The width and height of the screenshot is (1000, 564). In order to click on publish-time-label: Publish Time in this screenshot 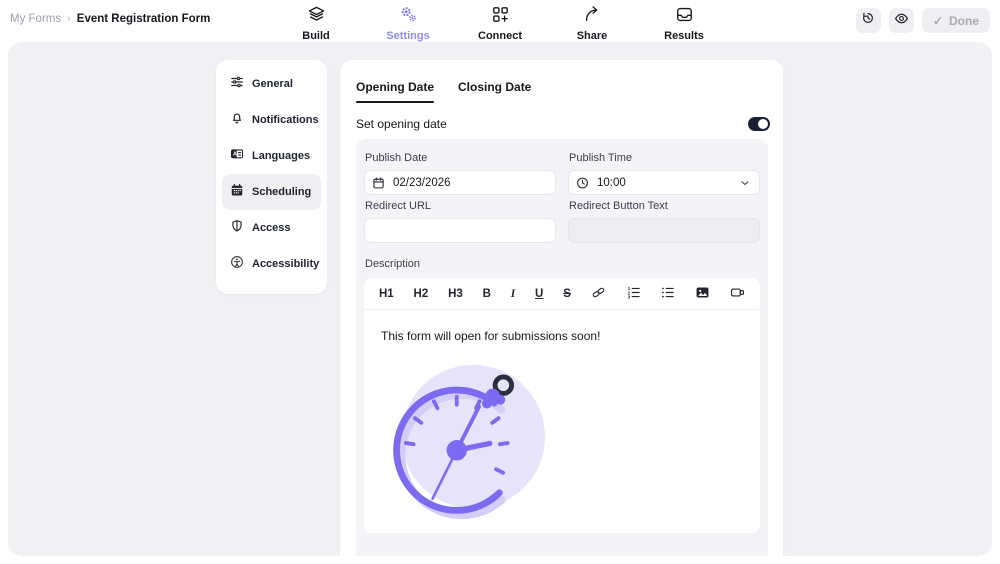, I will do `click(600, 158)`.